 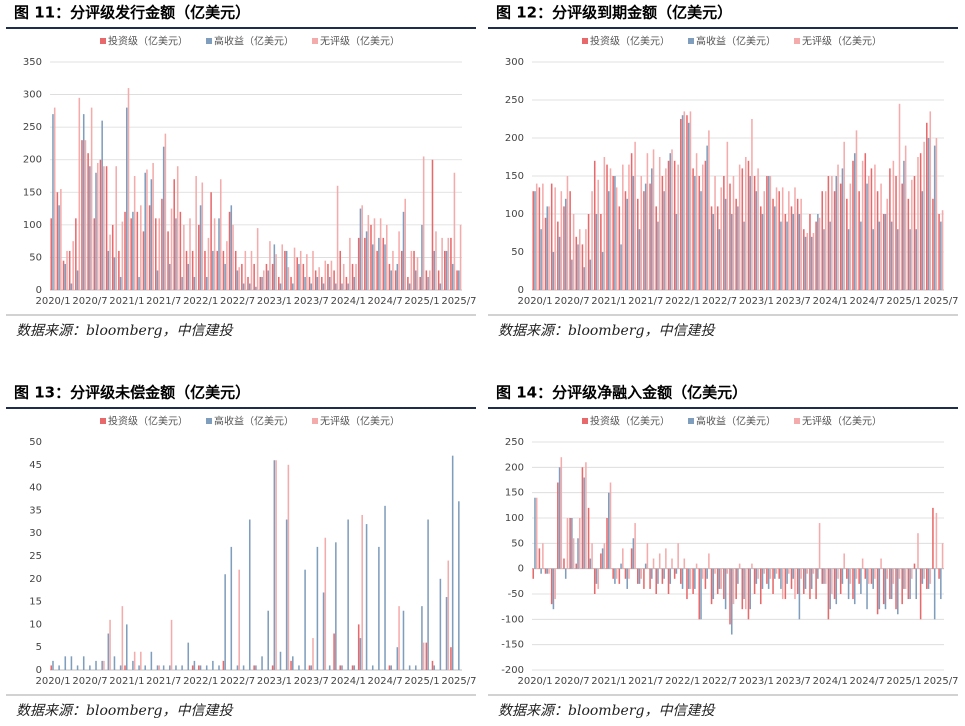 I want to click on legend-label: 高收益（亿美元）, so click(x=736, y=421).